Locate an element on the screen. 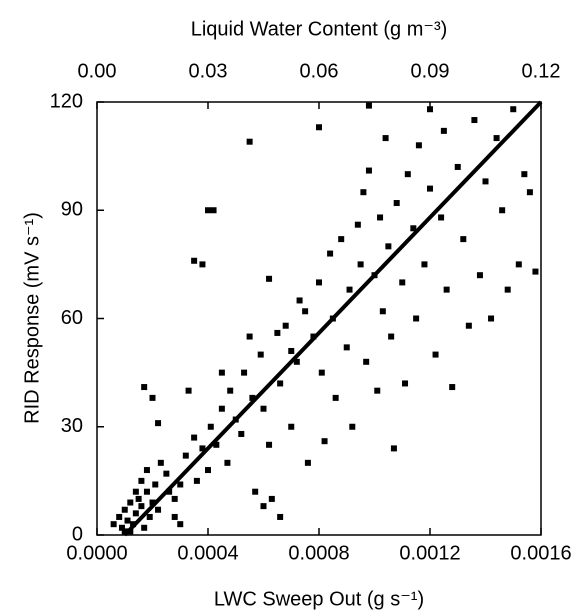 This screenshot has width=583, height=615. top-tick-label: 0.12 is located at coordinates (541, 71).